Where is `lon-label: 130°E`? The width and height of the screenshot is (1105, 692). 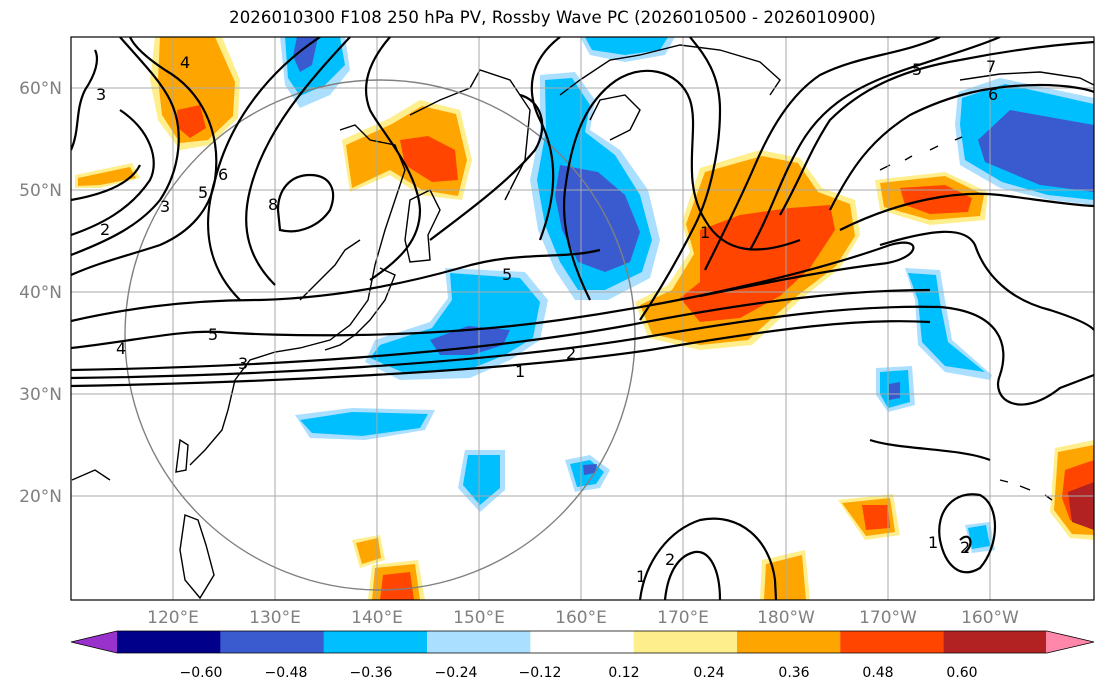 lon-label: 130°E is located at coordinates (275, 618).